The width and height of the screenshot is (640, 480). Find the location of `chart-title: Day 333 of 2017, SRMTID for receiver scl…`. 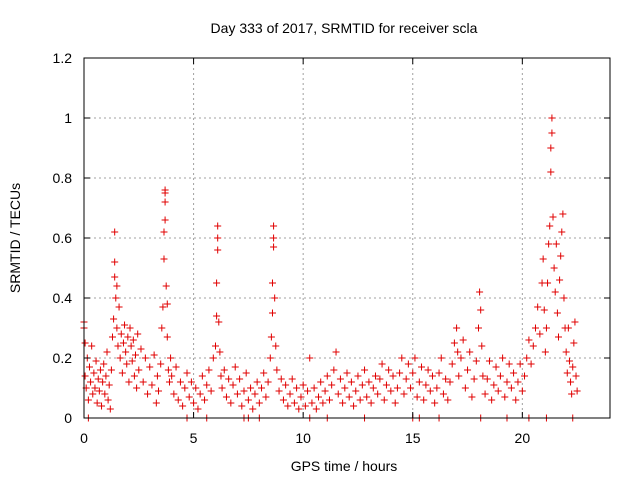

chart-title: Day 333 of 2017, SRMTID for receiver scl… is located at coordinates (344, 28).